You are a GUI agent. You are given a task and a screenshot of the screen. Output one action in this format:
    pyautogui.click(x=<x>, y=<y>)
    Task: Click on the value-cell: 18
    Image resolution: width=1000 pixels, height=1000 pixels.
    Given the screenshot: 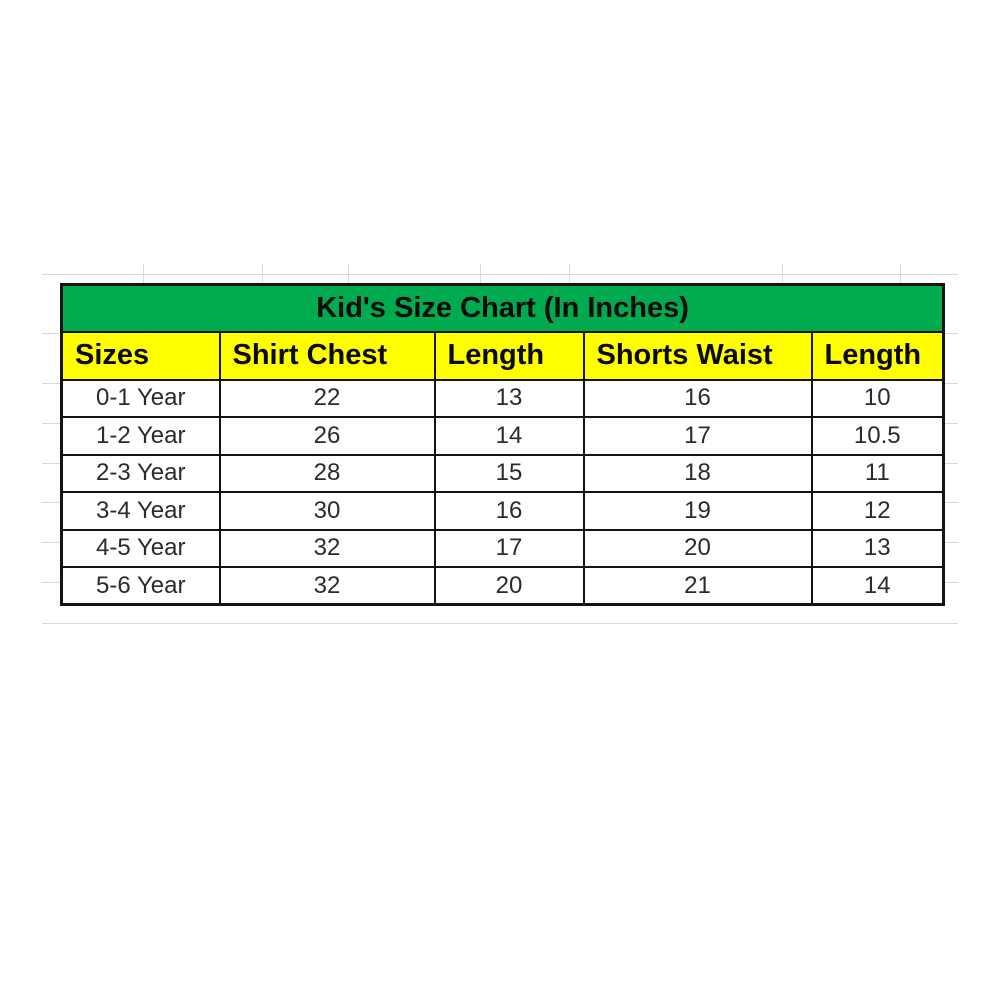 What is the action you would take?
    pyautogui.click(x=697, y=473)
    